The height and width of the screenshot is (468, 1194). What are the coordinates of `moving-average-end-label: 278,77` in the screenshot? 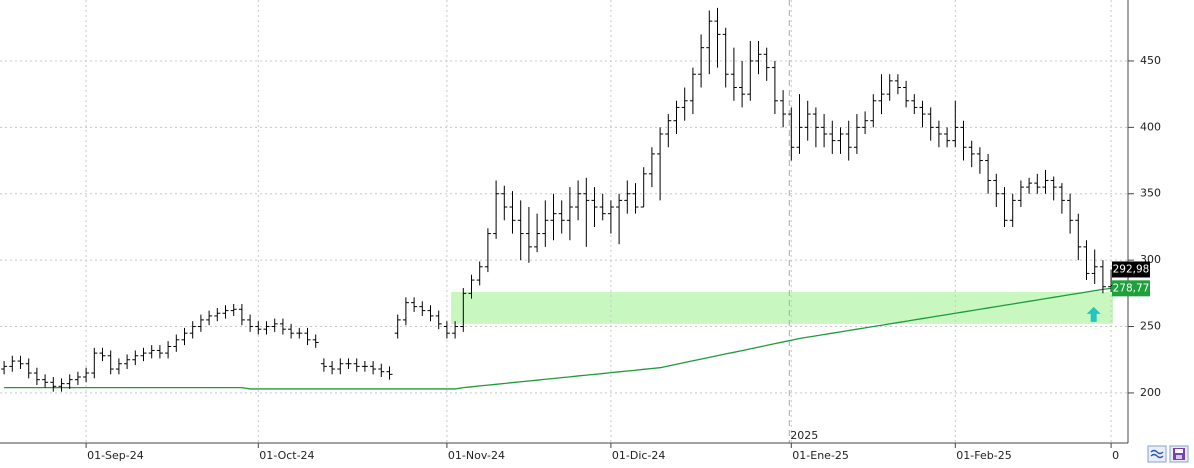 It's located at (1131, 288).